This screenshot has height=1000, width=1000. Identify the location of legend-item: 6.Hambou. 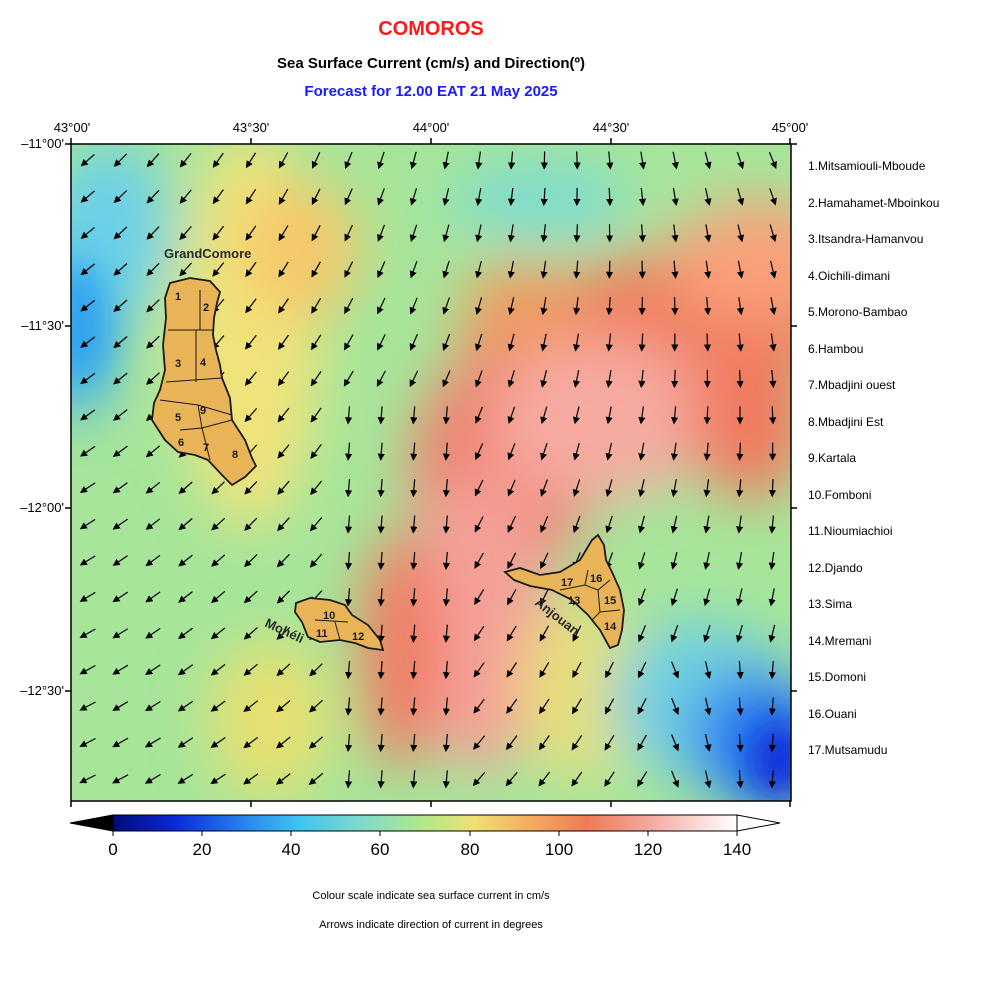
(836, 349).